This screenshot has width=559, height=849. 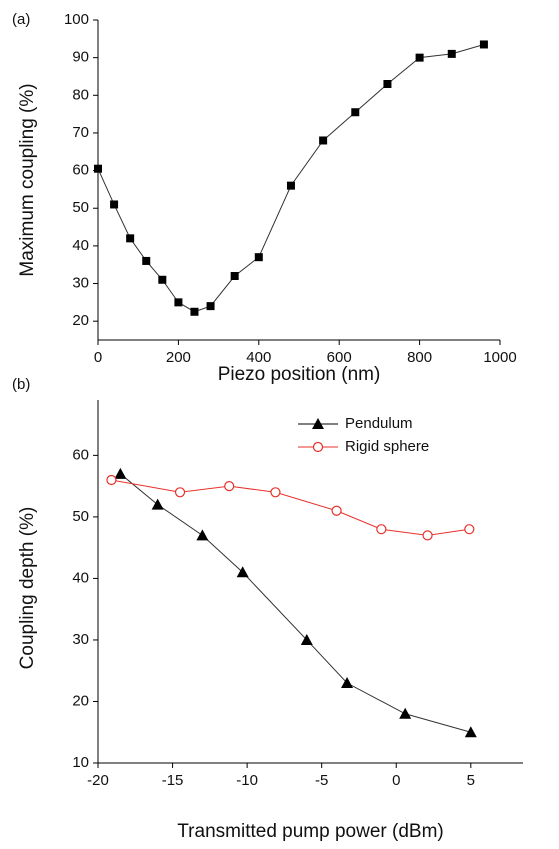 I want to click on x-tick-label: 5, so click(x=471, y=780).